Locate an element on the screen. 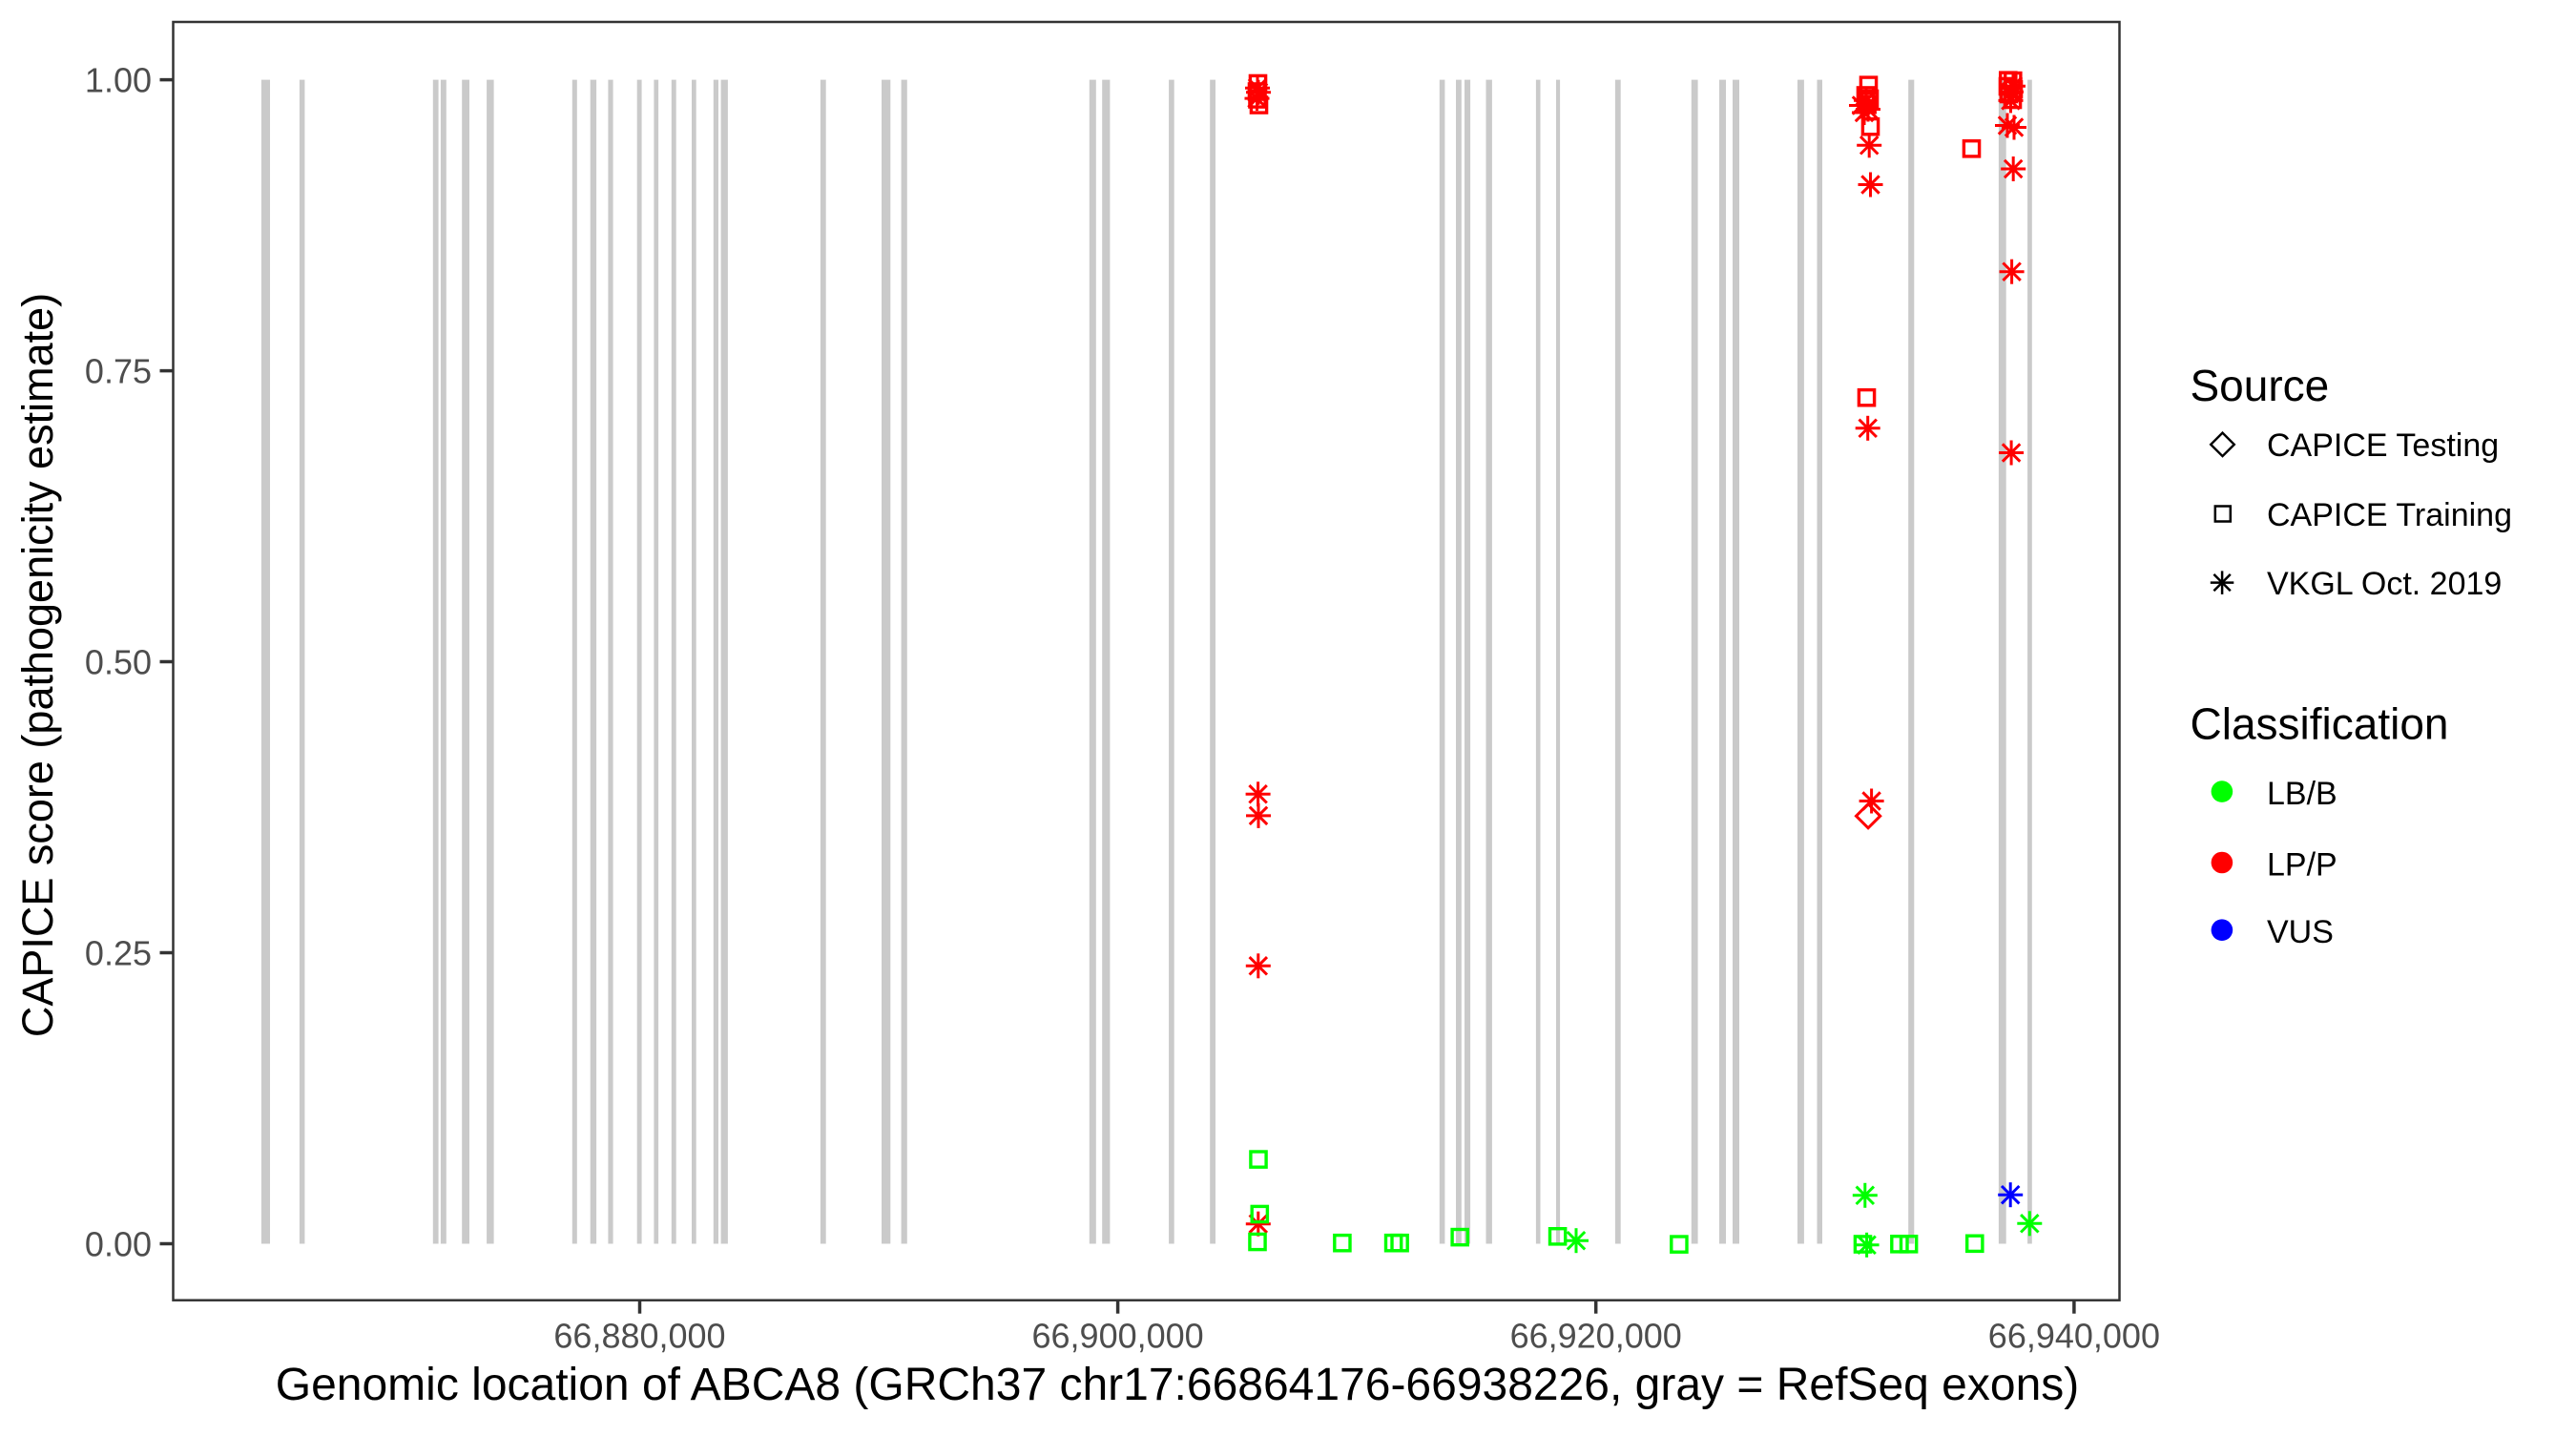 Image resolution: width=2576 pixels, height=1436 pixels. svg-text: Classification is located at coordinates (2320, 723).